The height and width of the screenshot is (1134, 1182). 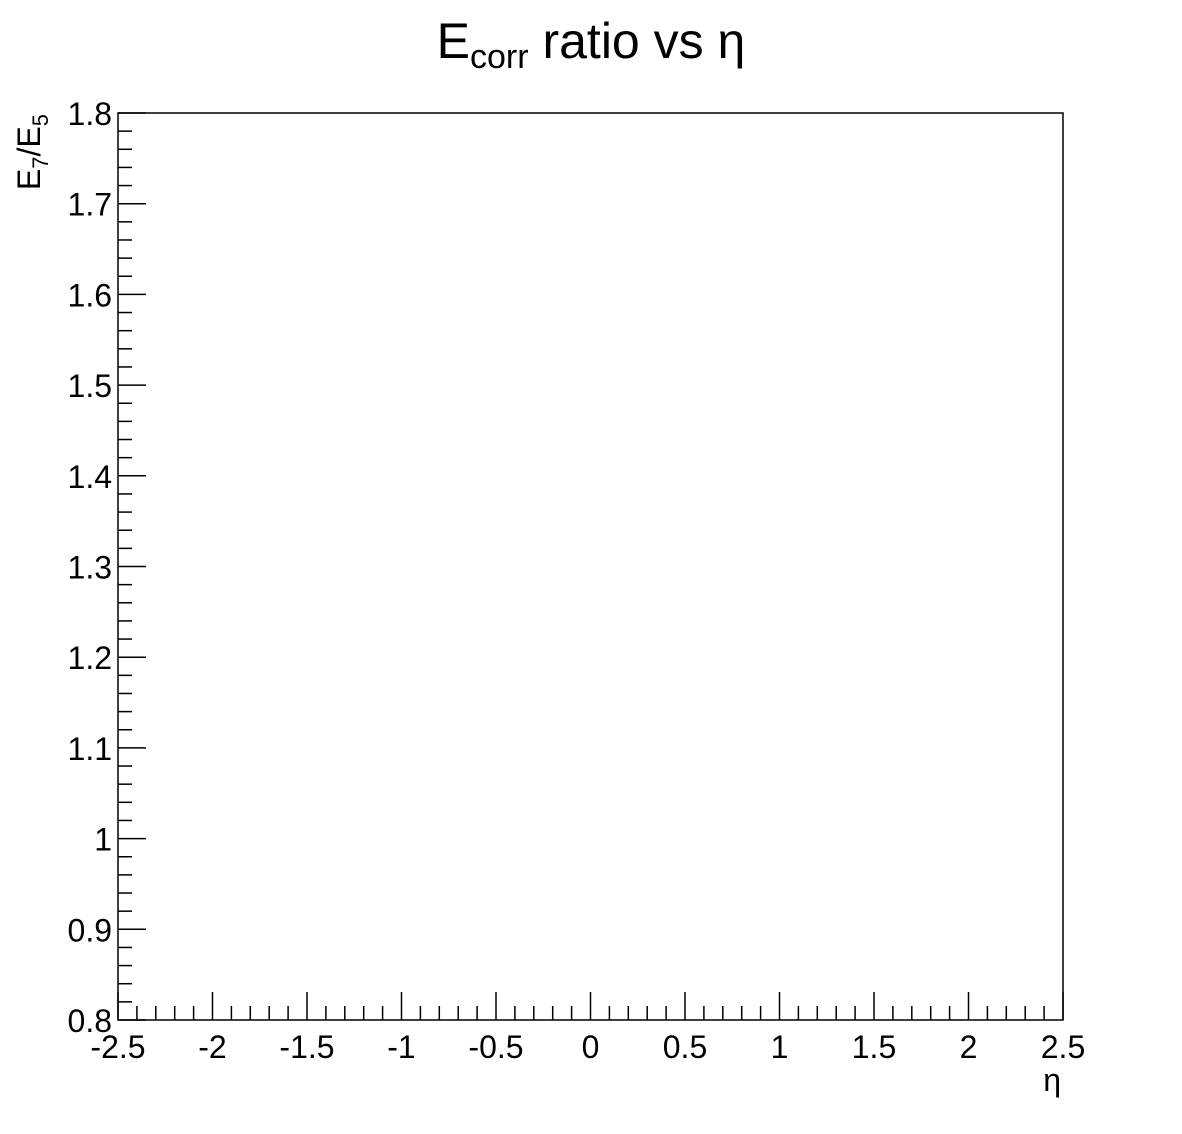 What do you see at coordinates (90, 749) in the screenshot?
I see `y-tick-label: 1.1` at bounding box center [90, 749].